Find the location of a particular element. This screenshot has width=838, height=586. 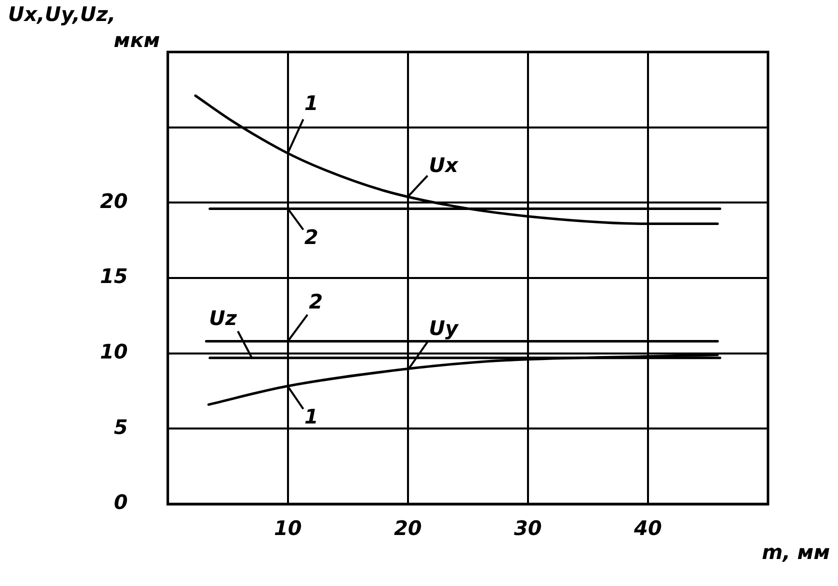

x-axis-title: m, мм is located at coordinates (796, 552).